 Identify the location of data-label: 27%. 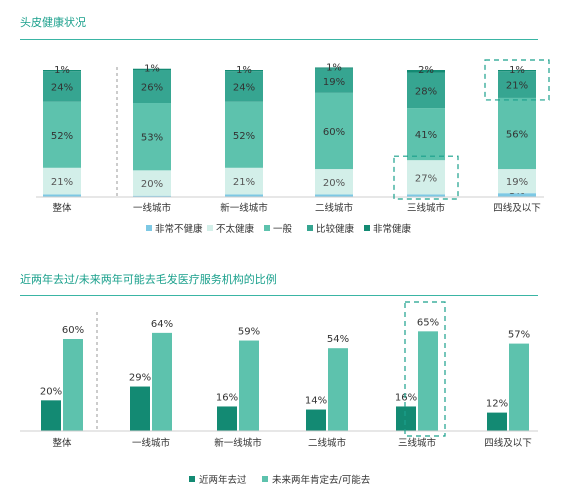
(426, 178).